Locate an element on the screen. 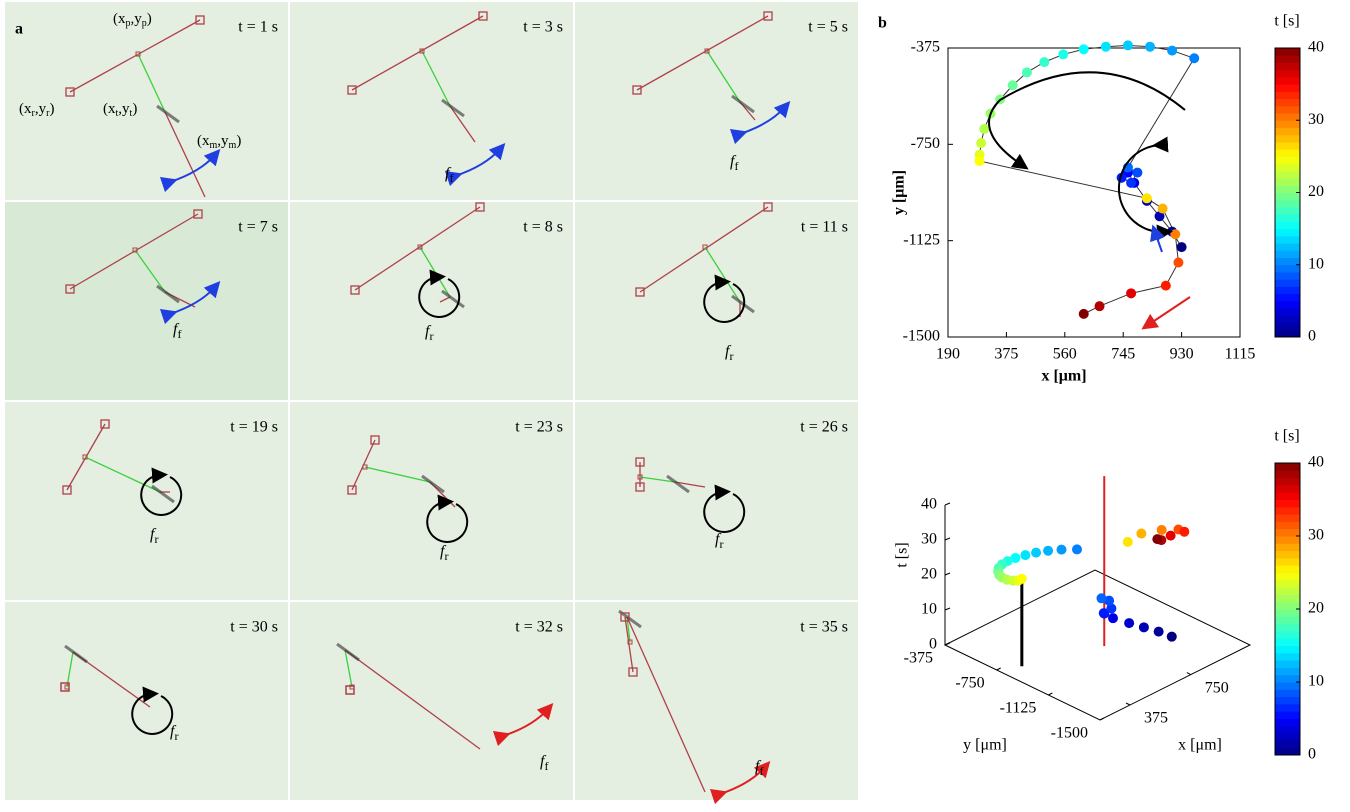 The image size is (1350, 812). point-label: (xp,yp) is located at coordinates (132, 20).